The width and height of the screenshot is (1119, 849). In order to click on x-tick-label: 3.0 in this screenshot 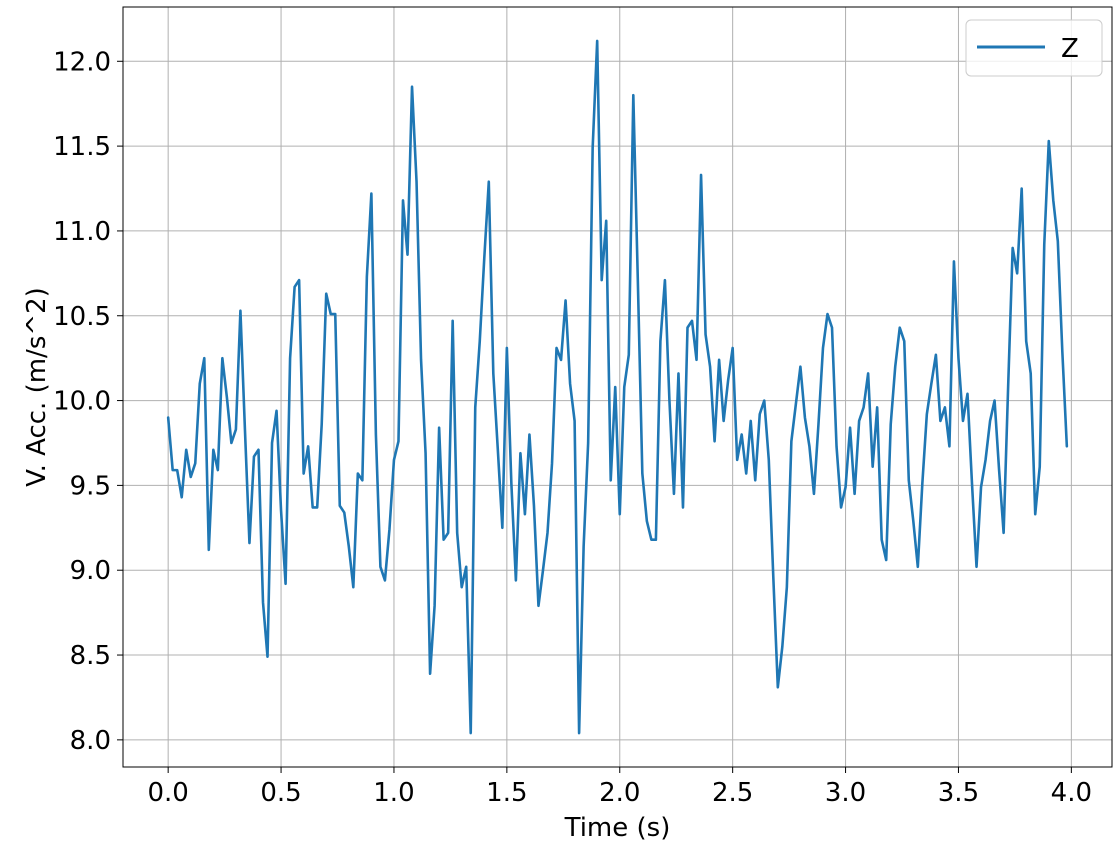, I will do `click(845, 793)`.